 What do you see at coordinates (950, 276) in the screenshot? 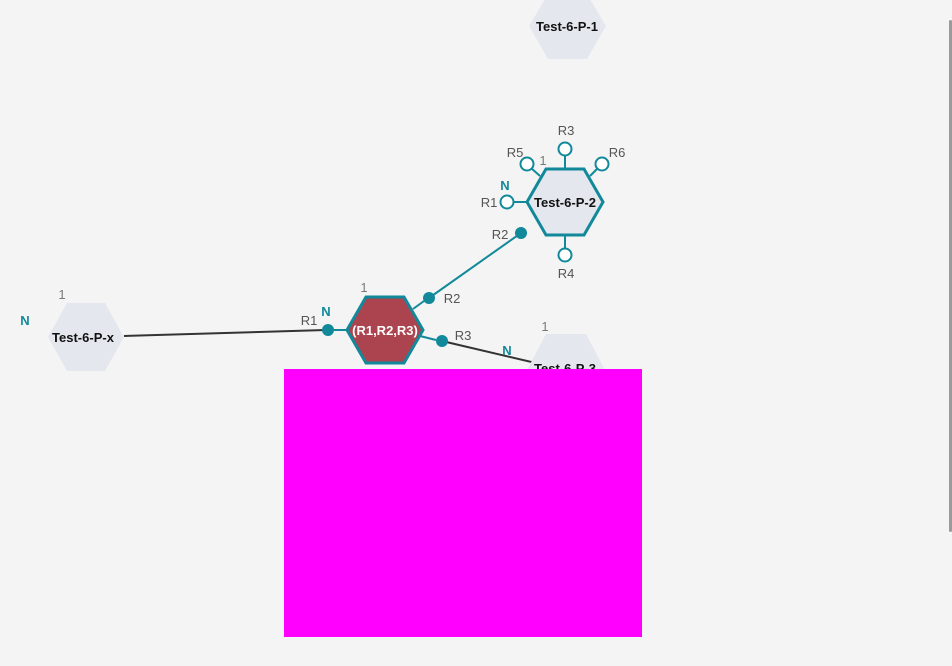
I see `vertical-scrollbar` at bounding box center [950, 276].